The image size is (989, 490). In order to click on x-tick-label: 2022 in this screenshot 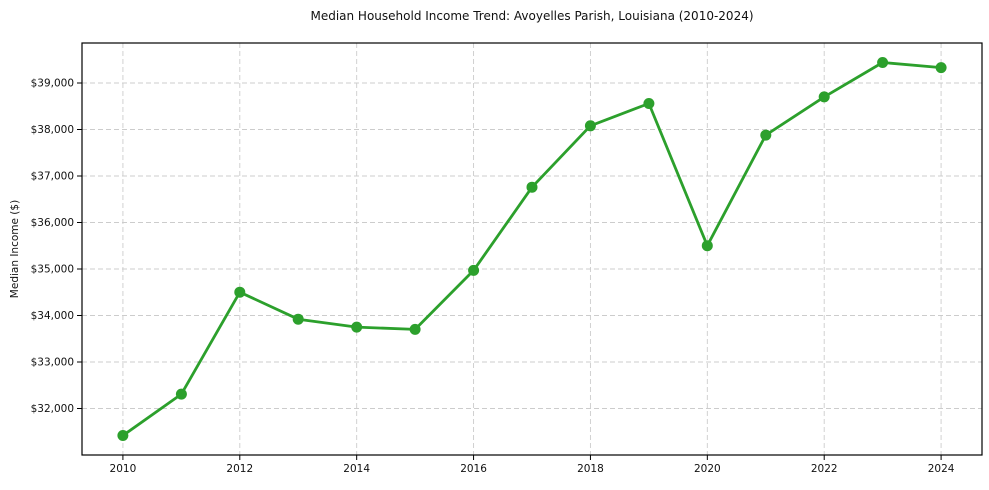, I will do `click(824, 469)`.